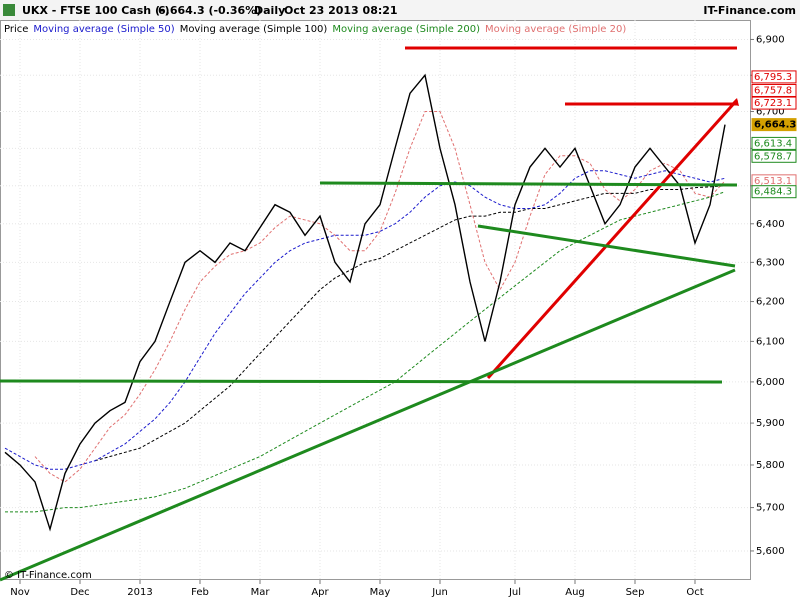 The width and height of the screenshot is (800, 600). Describe the element at coordinates (209, 10) in the screenshot. I see `header-quote: 6,664.3 (-0.36%)` at that location.